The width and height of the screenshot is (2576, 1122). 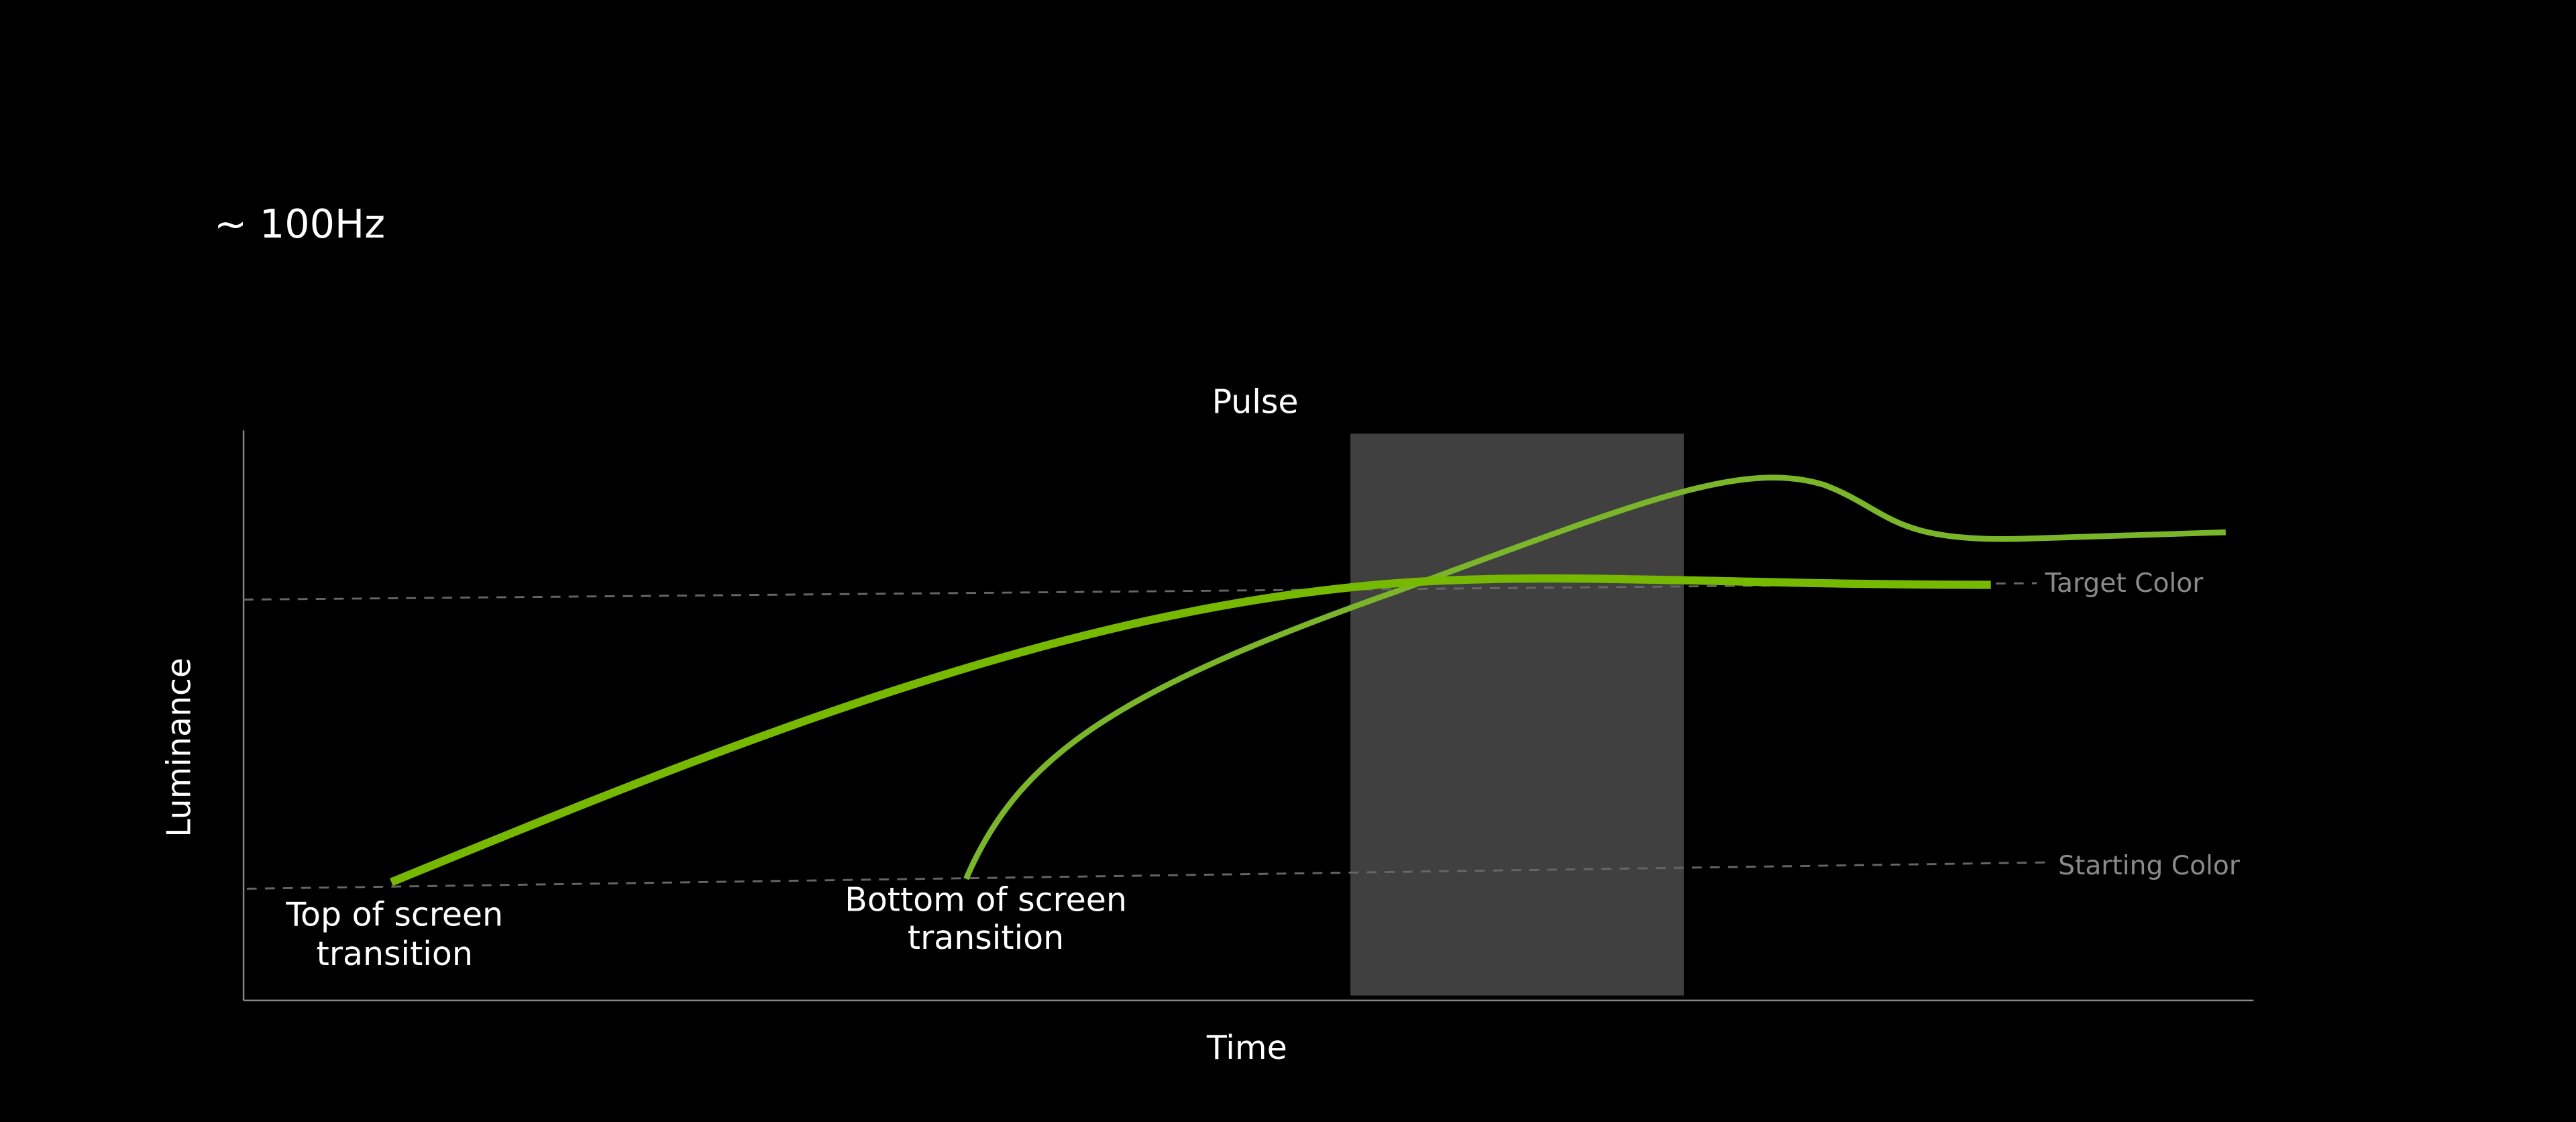 What do you see at coordinates (986, 899) in the screenshot?
I see `bottom-label: Bottom of screen` at bounding box center [986, 899].